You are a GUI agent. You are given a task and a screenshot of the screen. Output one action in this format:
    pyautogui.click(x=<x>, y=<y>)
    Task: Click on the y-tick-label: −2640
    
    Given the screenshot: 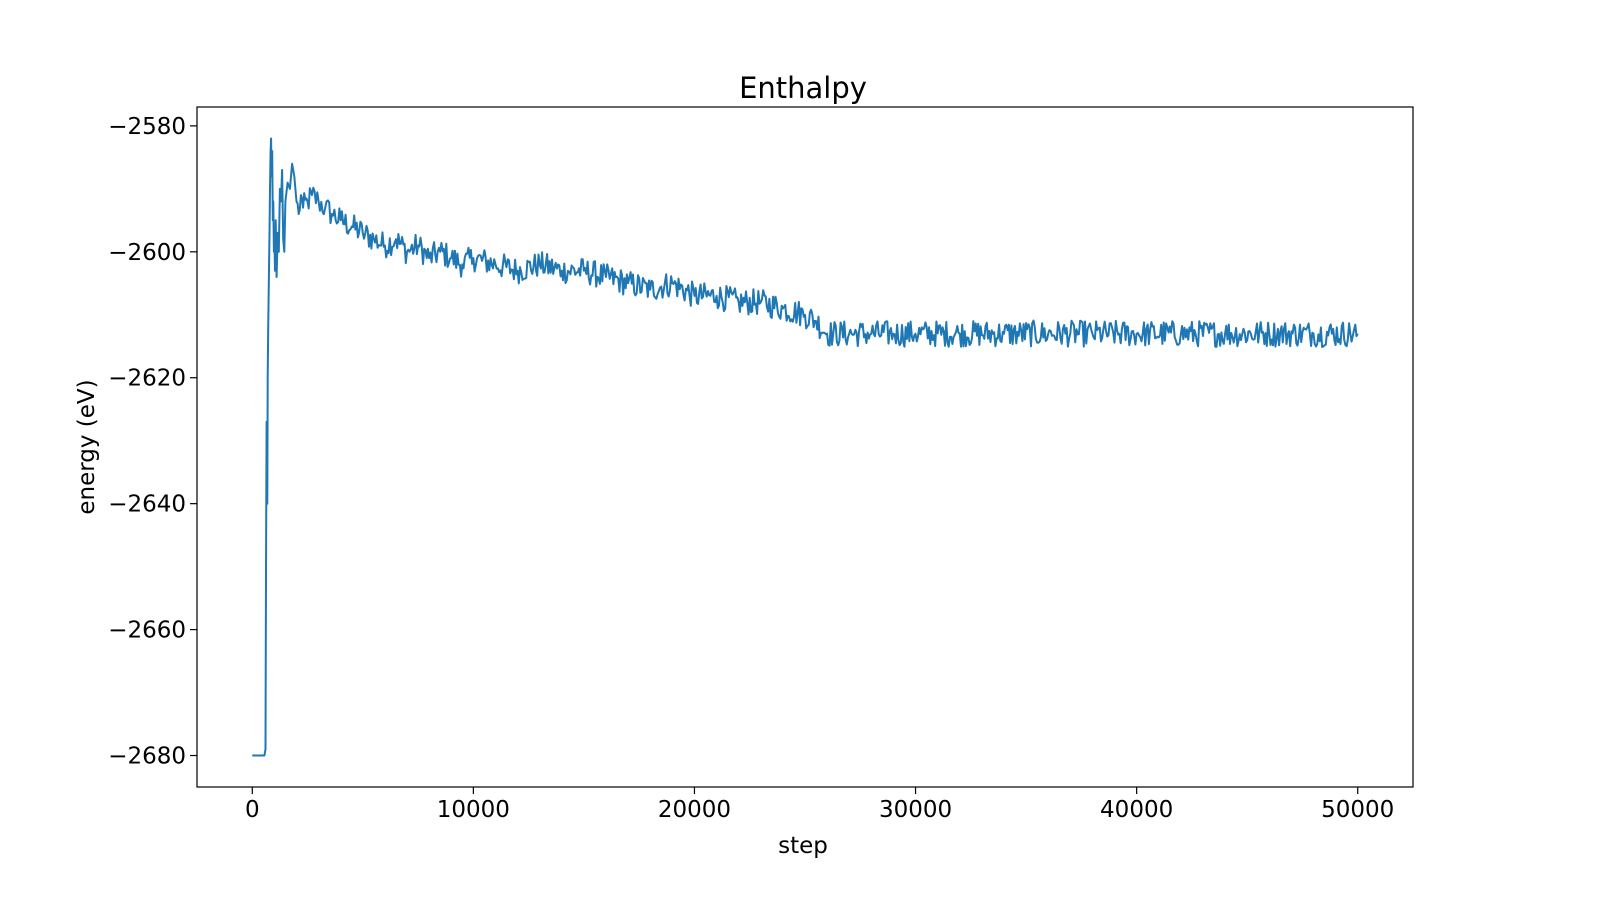 What is the action you would take?
    pyautogui.click(x=147, y=505)
    